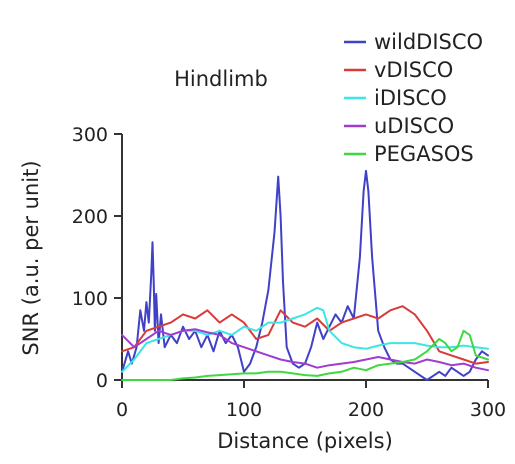 The width and height of the screenshot is (515, 464). I want to click on y-tick-label: 200, so click(90, 217).